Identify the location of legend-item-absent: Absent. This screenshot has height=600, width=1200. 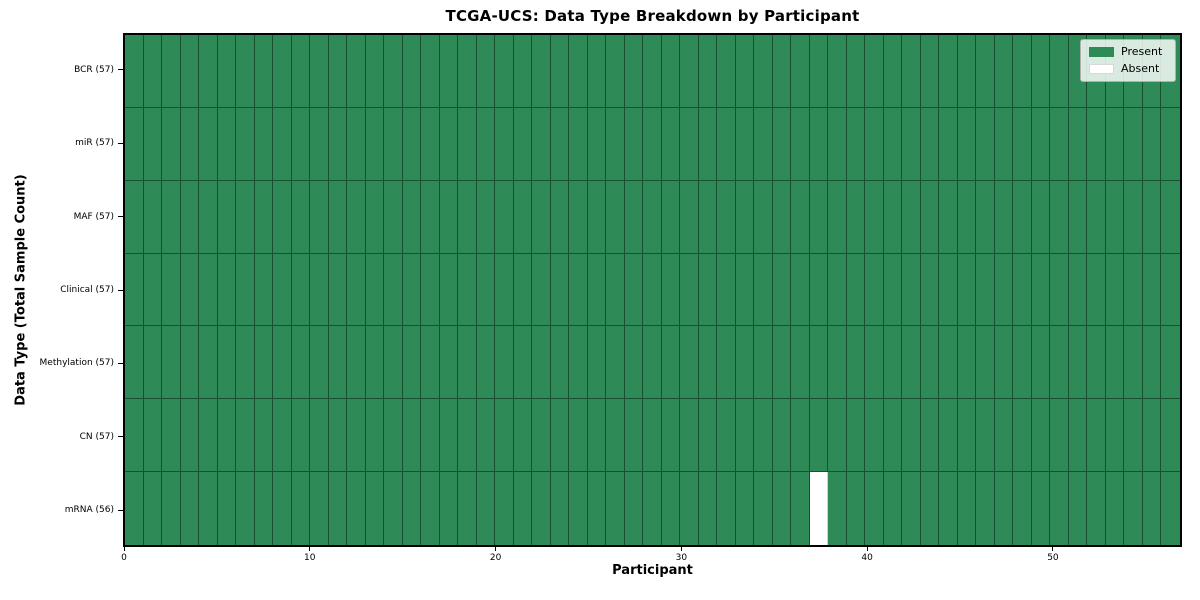
(1128, 69).